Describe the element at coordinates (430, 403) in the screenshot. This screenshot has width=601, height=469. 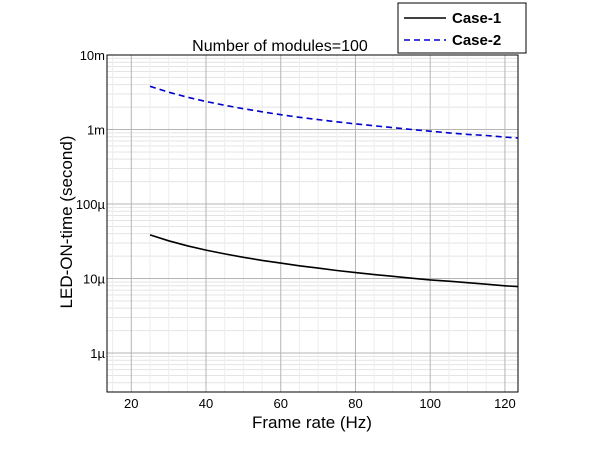
I see `x-tick-label: 100` at that location.